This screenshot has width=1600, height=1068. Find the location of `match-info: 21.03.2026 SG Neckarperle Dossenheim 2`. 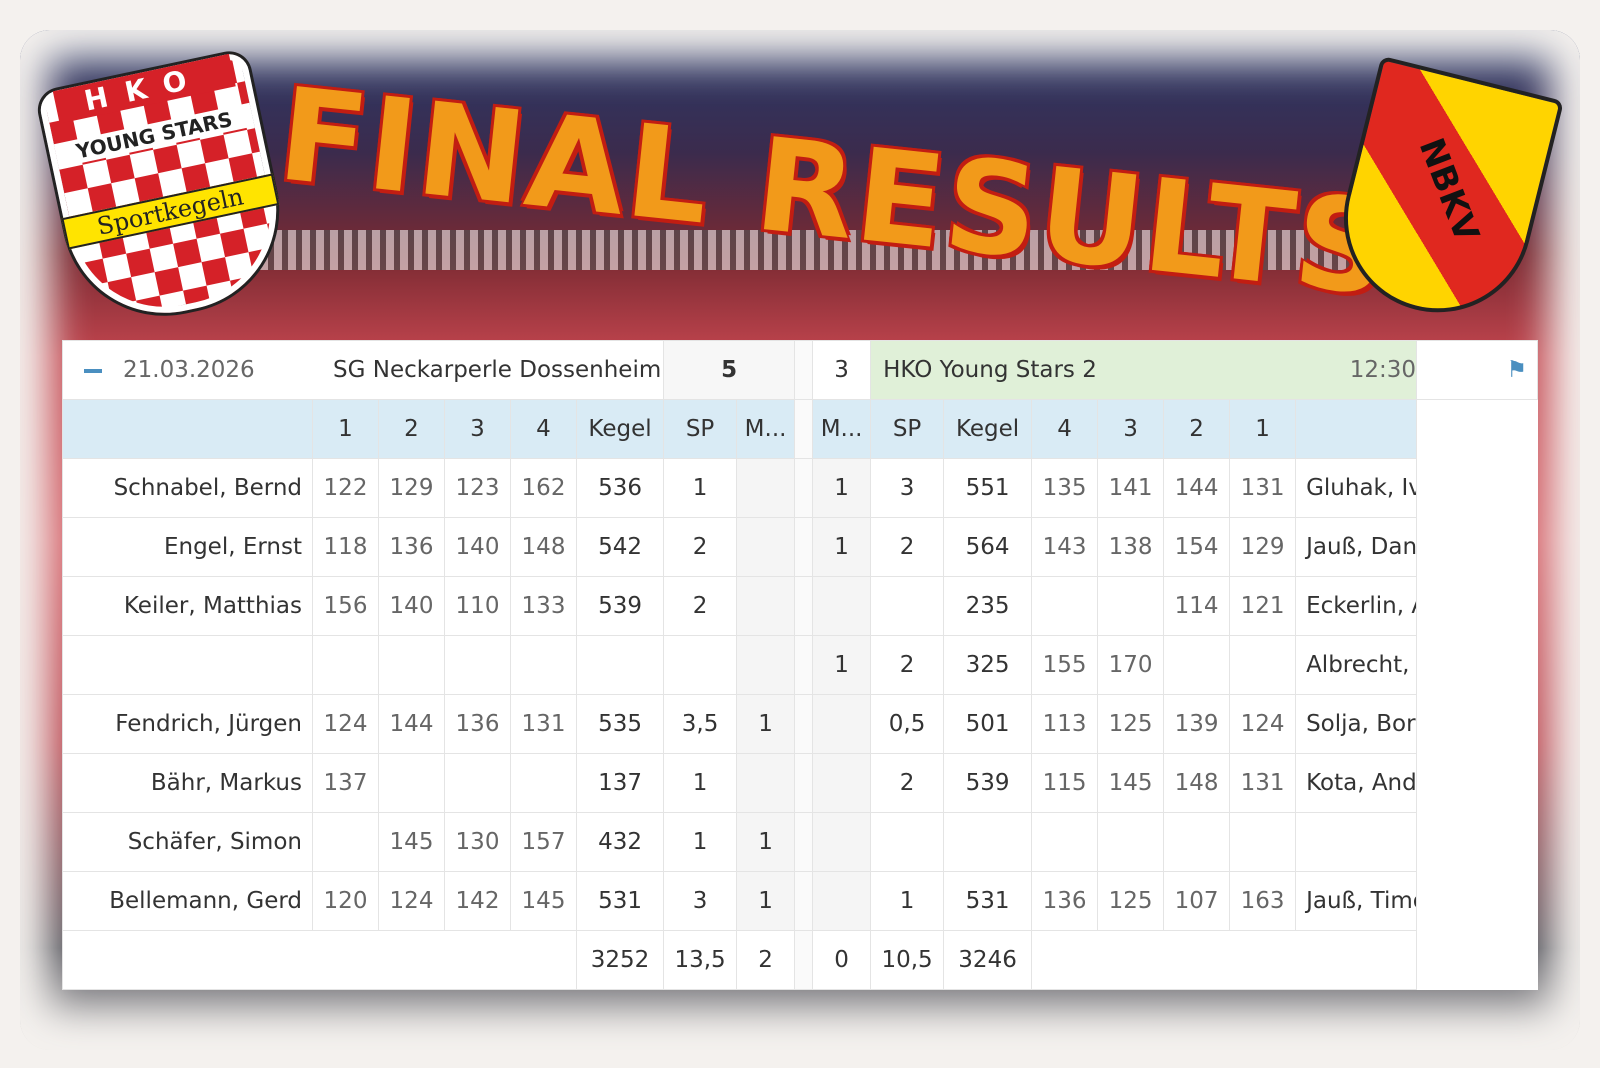

match-info: 21.03.2026 SG Neckarperle Dossenheim 2 is located at coordinates (363, 370).